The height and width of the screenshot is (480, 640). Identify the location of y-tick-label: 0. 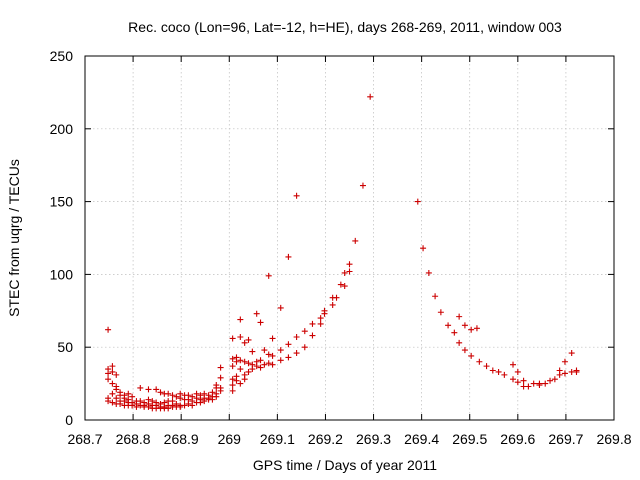
(69, 420).